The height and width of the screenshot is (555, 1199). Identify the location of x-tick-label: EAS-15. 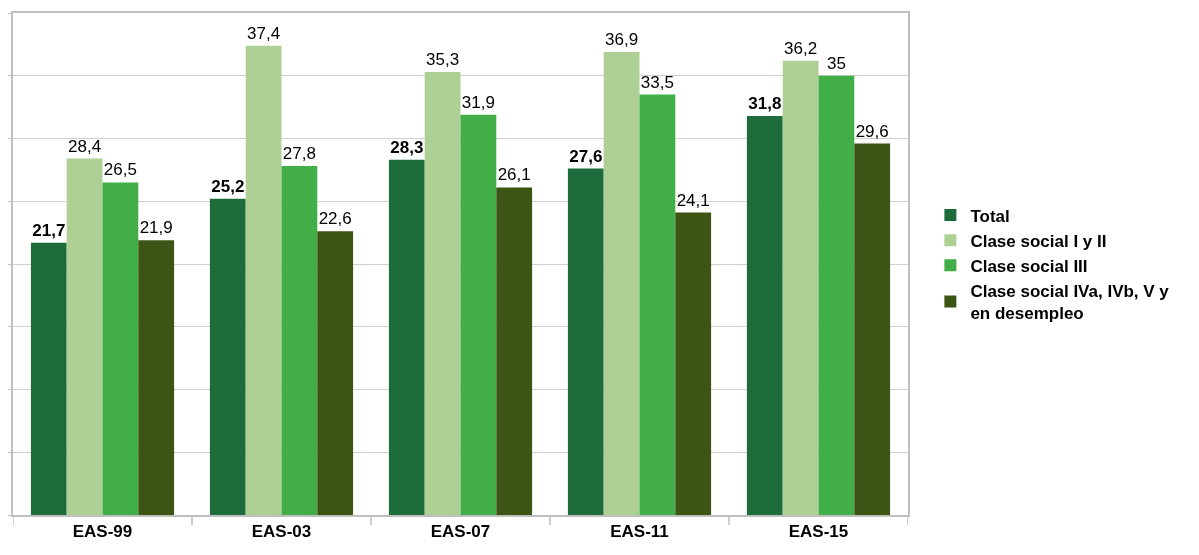
(818, 532).